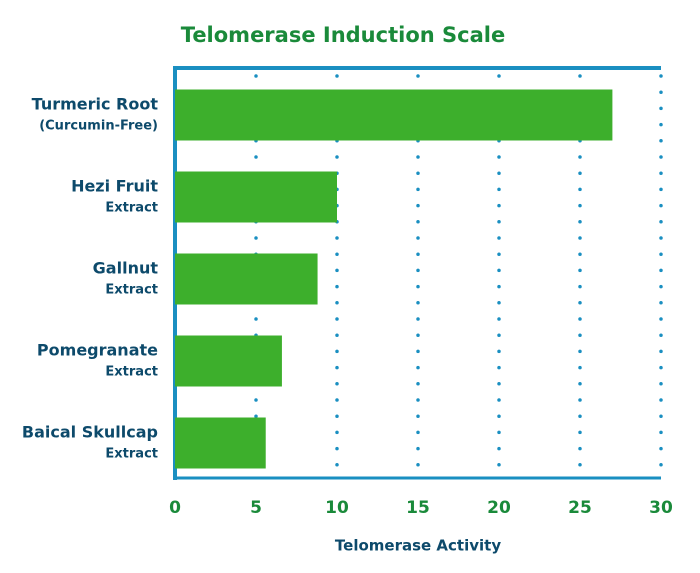  What do you see at coordinates (256, 508) in the screenshot?
I see `x-tick-label: 5` at bounding box center [256, 508].